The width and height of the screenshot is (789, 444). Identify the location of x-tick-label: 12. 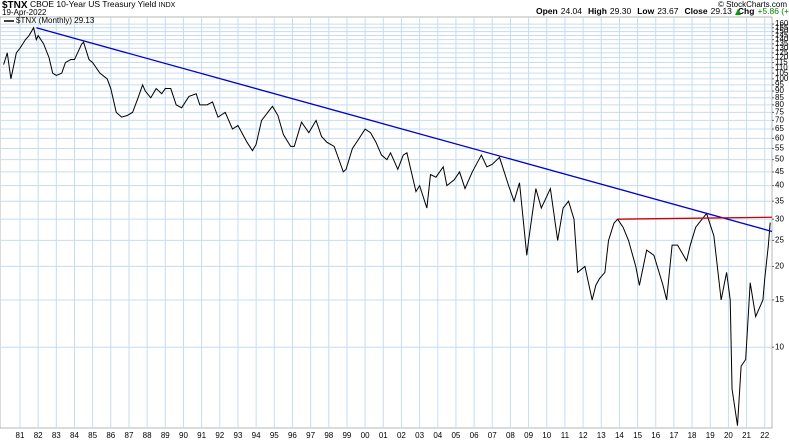
(583, 435).